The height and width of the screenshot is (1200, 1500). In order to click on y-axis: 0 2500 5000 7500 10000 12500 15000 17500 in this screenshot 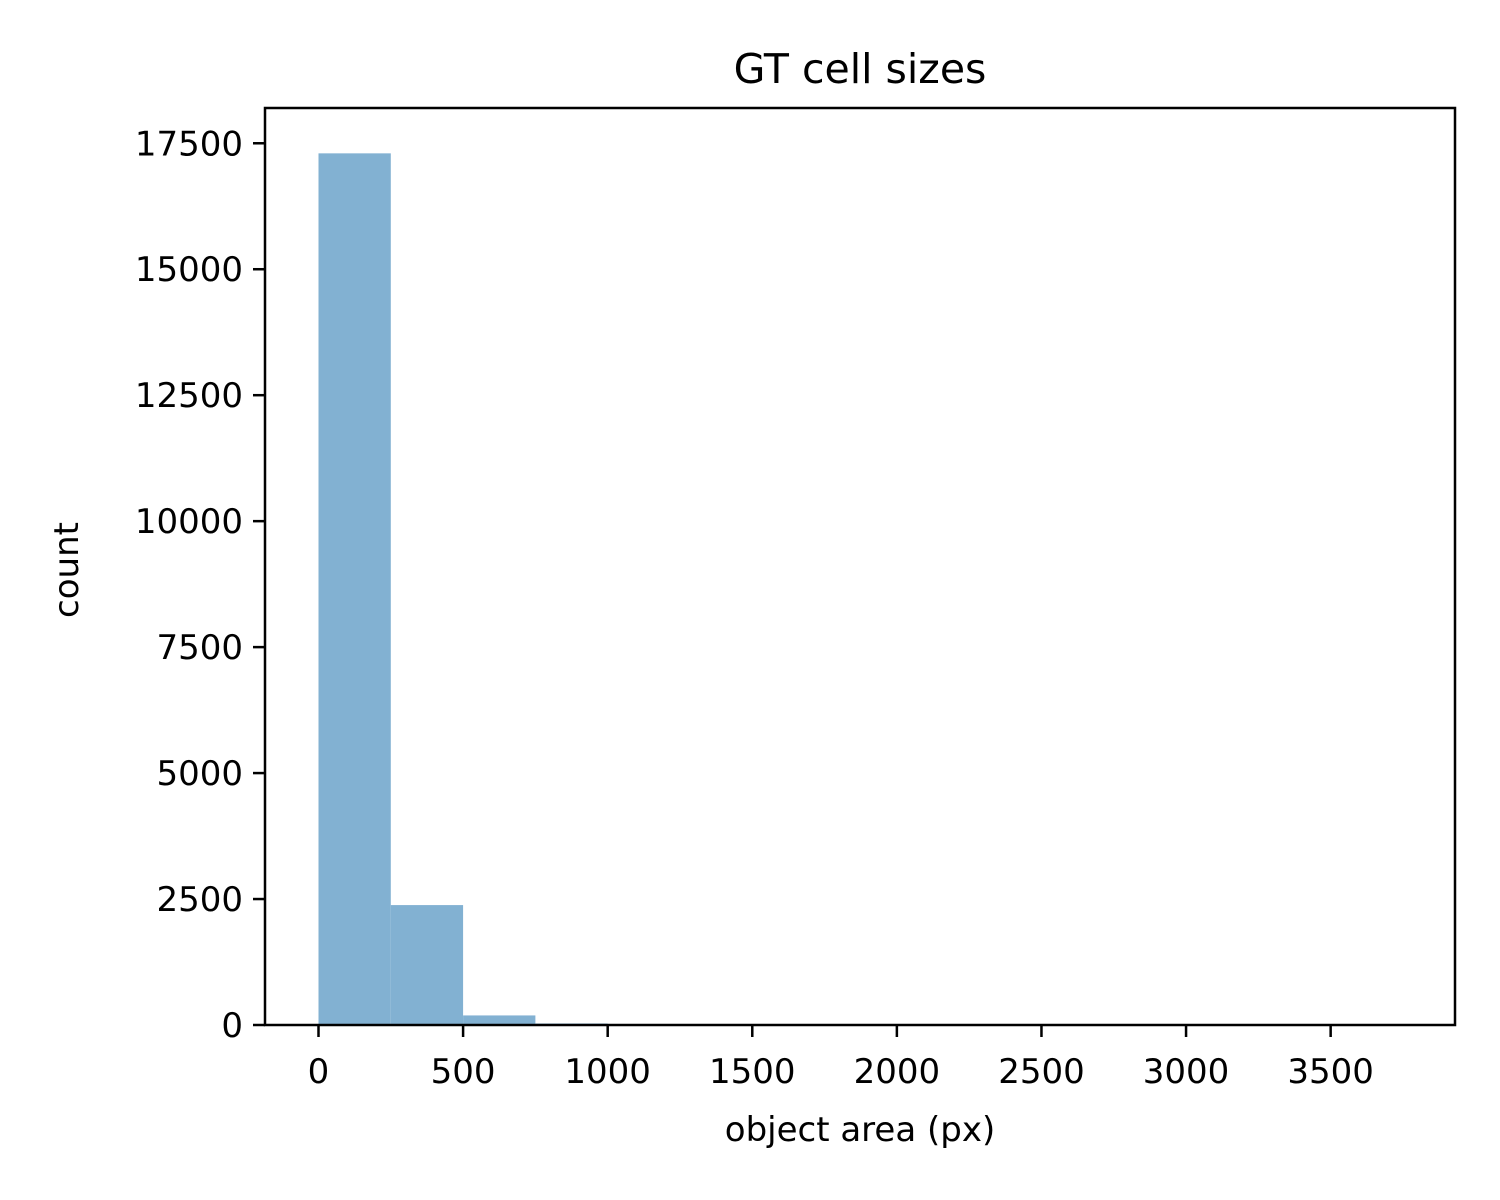, I will do `click(200, 585)`.